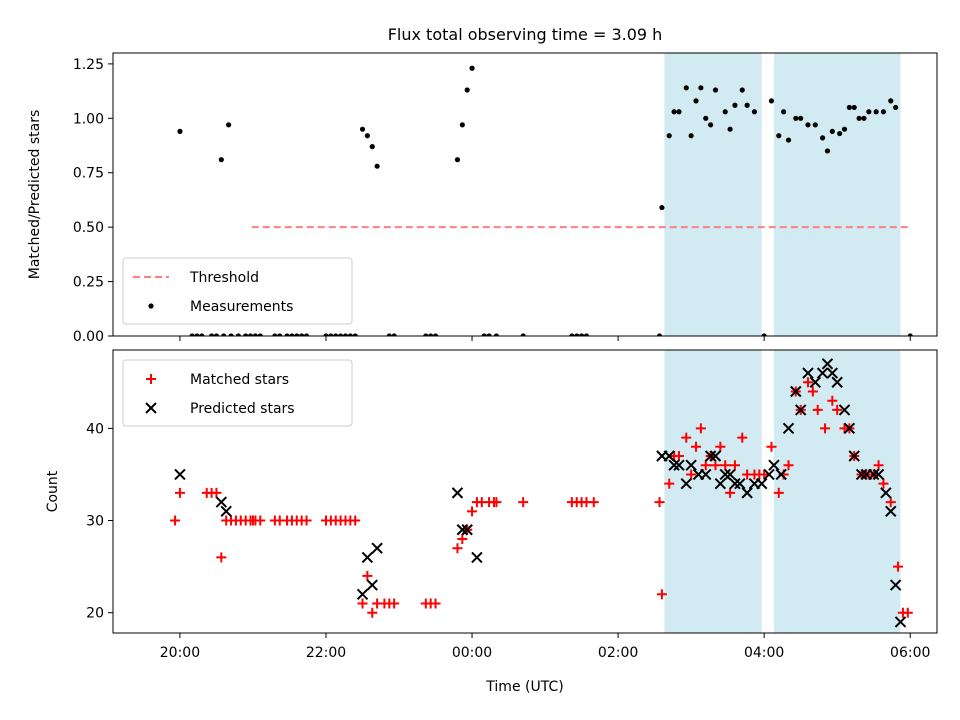 This screenshot has height=720, width=960. Describe the element at coordinates (95, 429) in the screenshot. I see `y-tick-label: 40` at that location.